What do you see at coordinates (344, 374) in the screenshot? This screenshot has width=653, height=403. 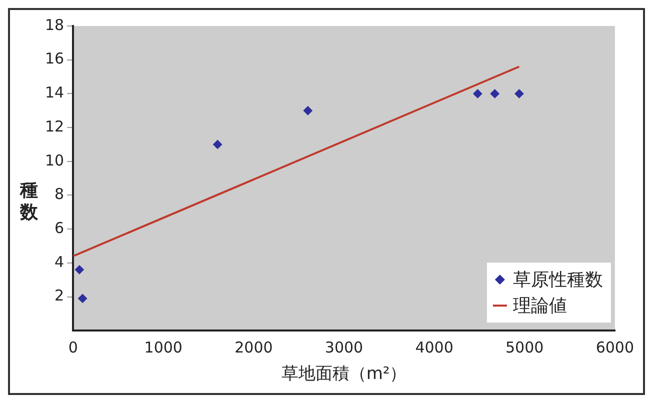 I see `x-axis-title: 草地面積（m²）` at bounding box center [344, 374].